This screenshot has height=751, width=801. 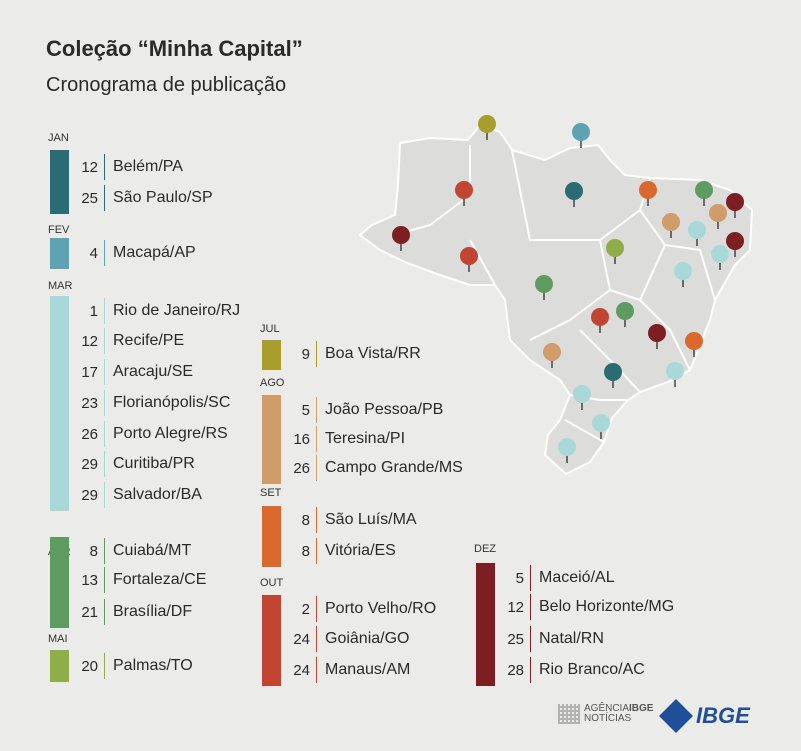 What do you see at coordinates (704, 193) in the screenshot?
I see `map-pin-fortaleza` at bounding box center [704, 193].